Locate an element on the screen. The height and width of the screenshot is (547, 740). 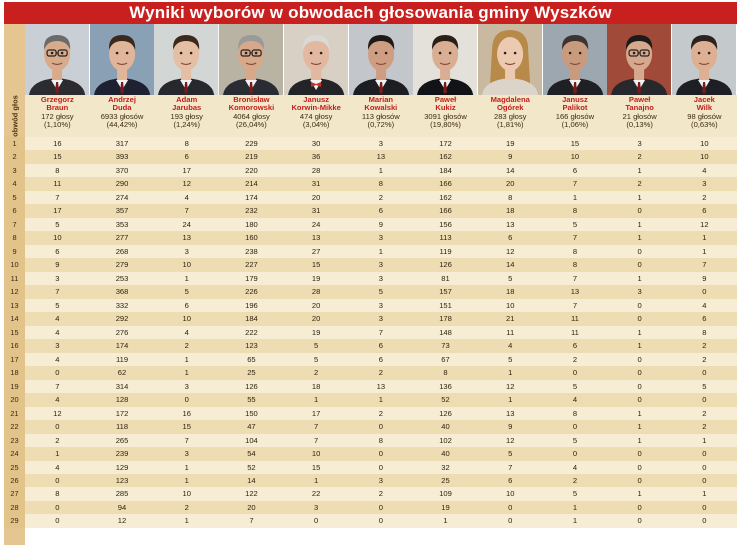
vote-cell: 19 is located at coordinates (445, 507).